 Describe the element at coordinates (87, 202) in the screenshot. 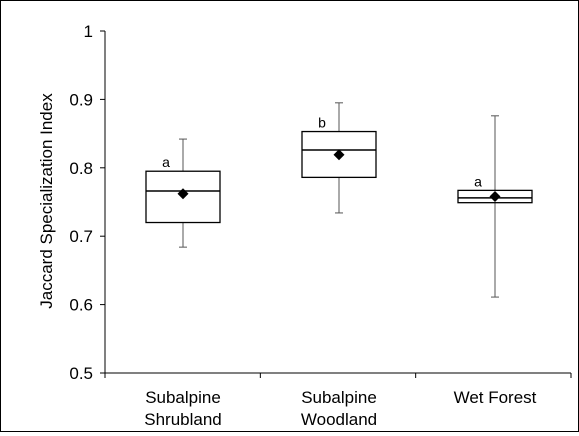

I see `y-axis: 0.5 0.6 0.7 0.8 0.9 1` at that location.